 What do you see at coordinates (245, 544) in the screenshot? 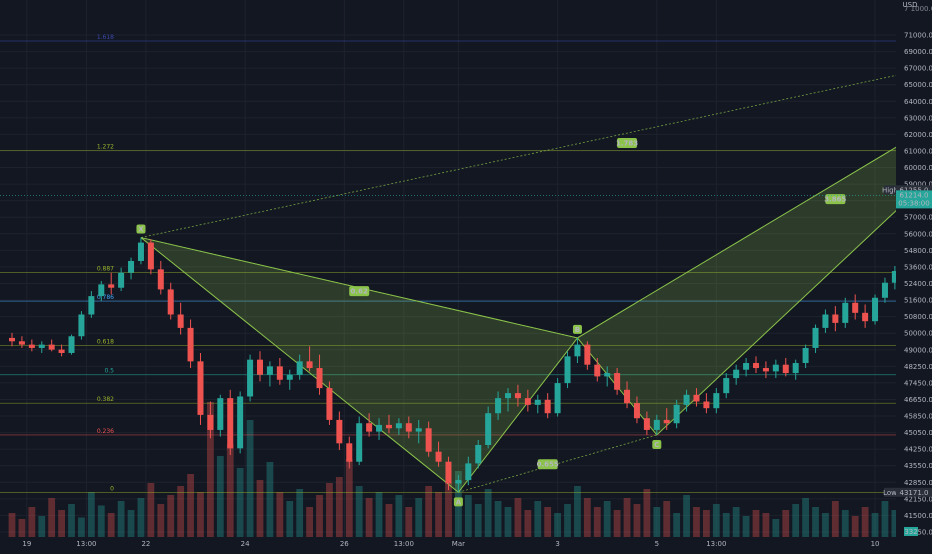
I see `x-tick-label: 24` at bounding box center [245, 544].